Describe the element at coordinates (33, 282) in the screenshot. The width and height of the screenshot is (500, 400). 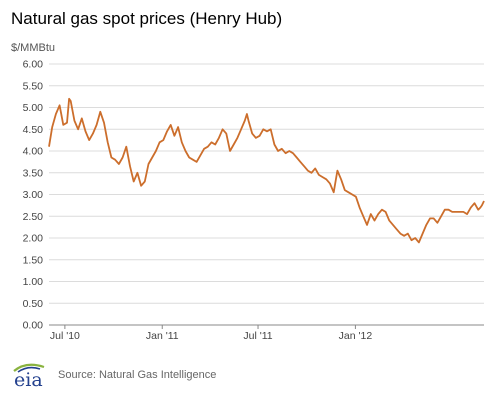
I see `y-tick-label: 1.00` at that location.